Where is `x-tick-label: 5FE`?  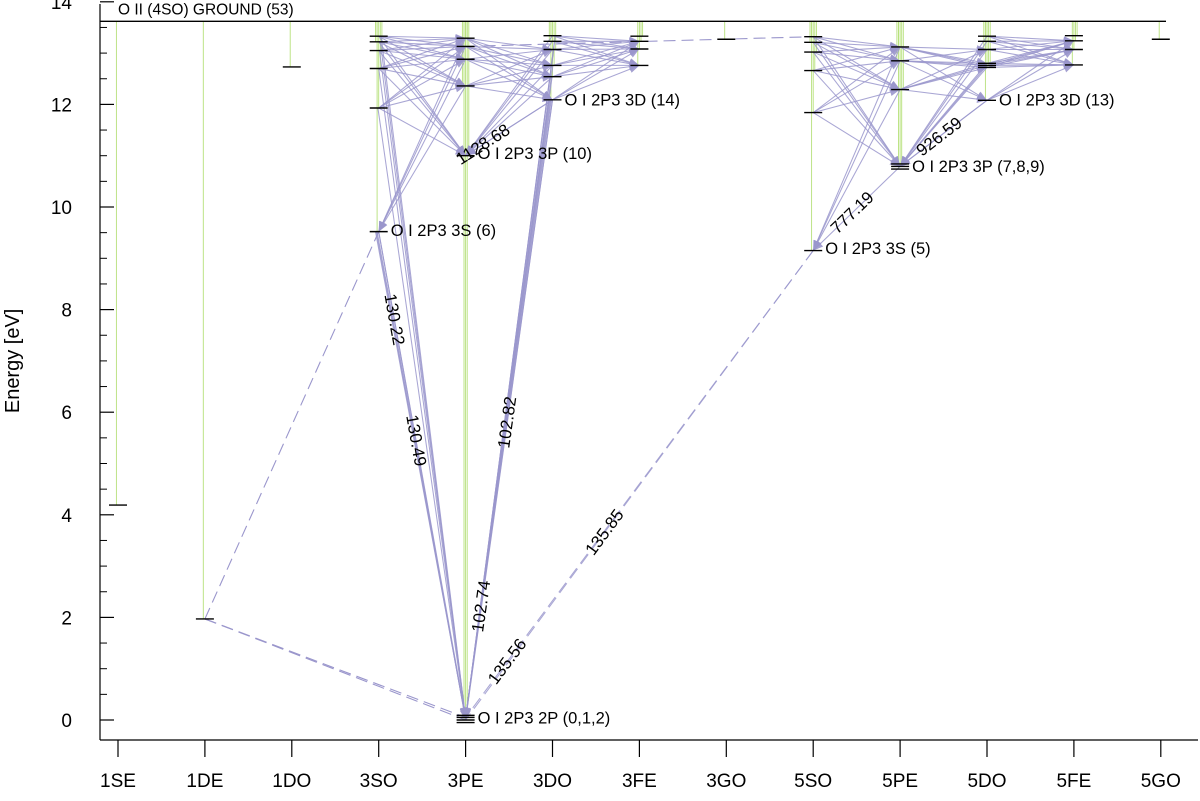 x-tick-label: 5FE is located at coordinates (1073, 781).